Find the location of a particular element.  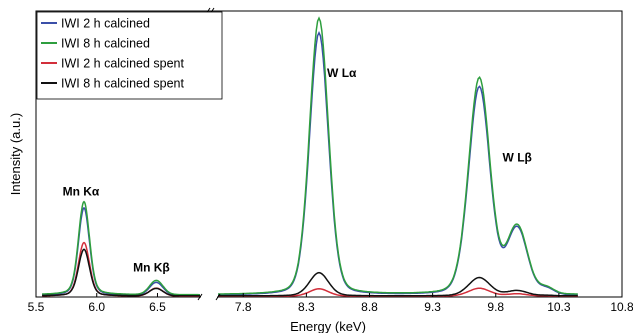

annotation-1: Mn Kβ is located at coordinates (151, 268).